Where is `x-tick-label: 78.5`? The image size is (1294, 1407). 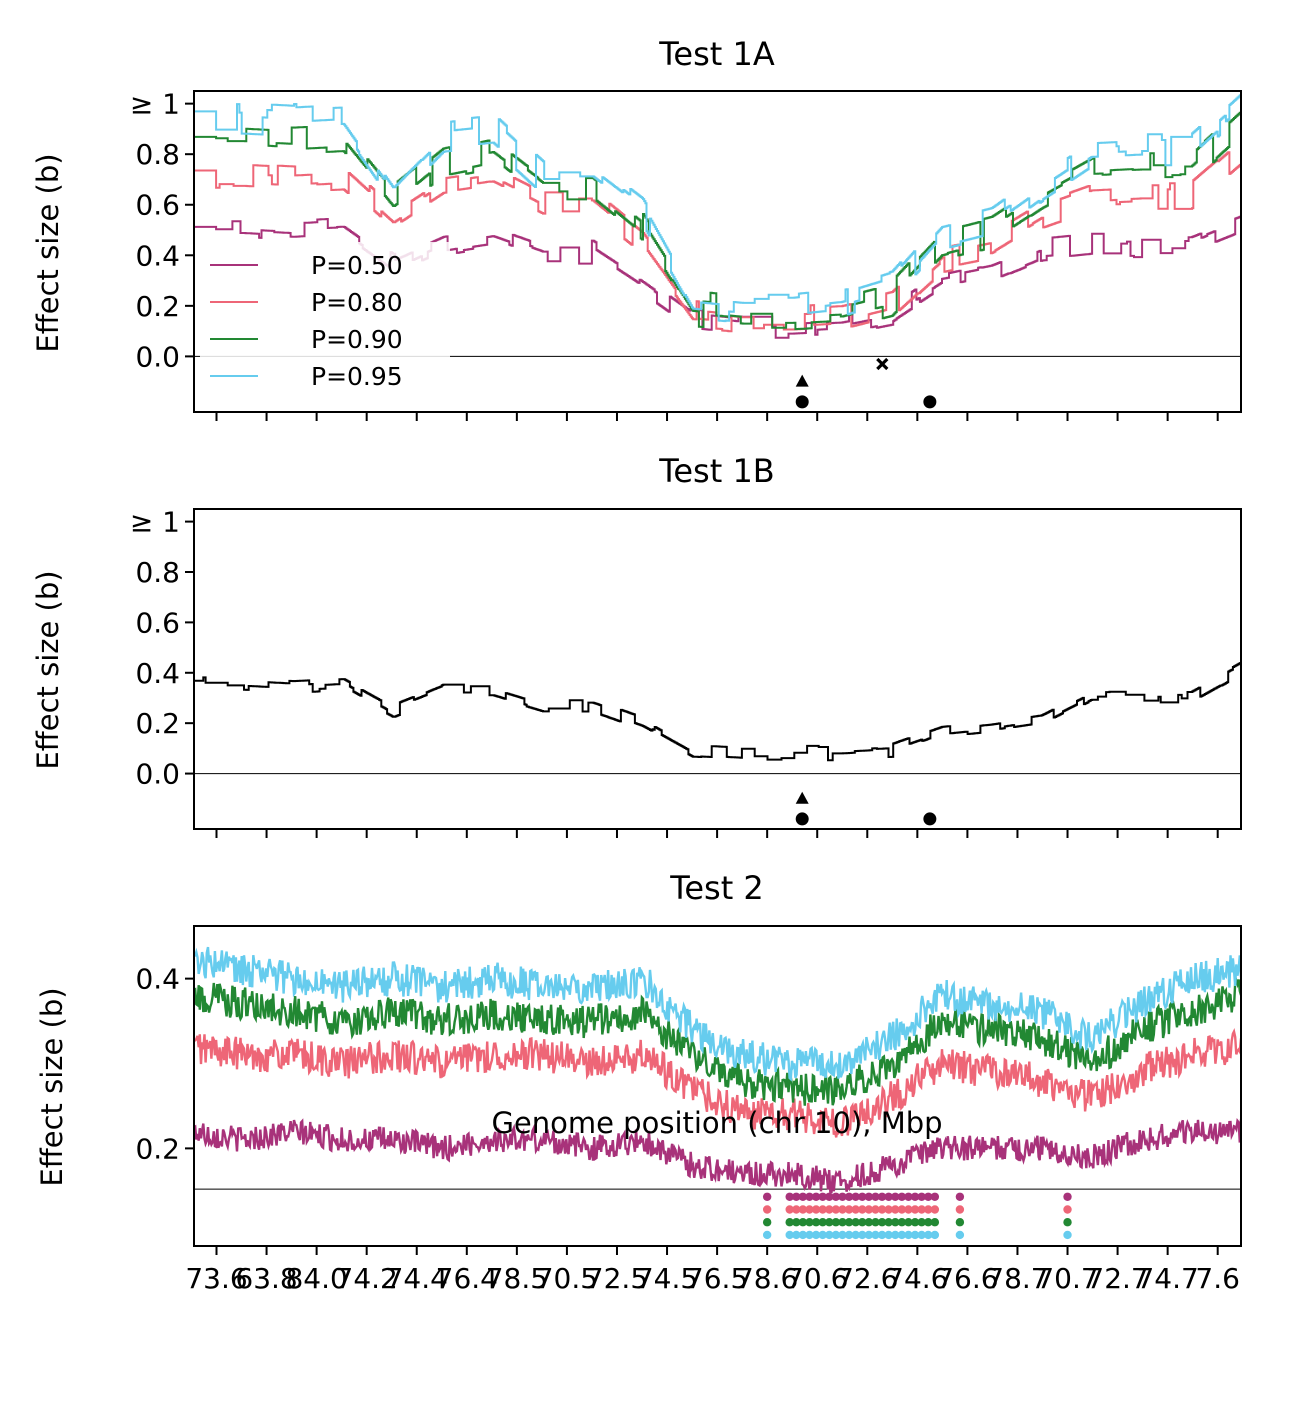
x-tick-label: 78.5 is located at coordinates (517, 1278).